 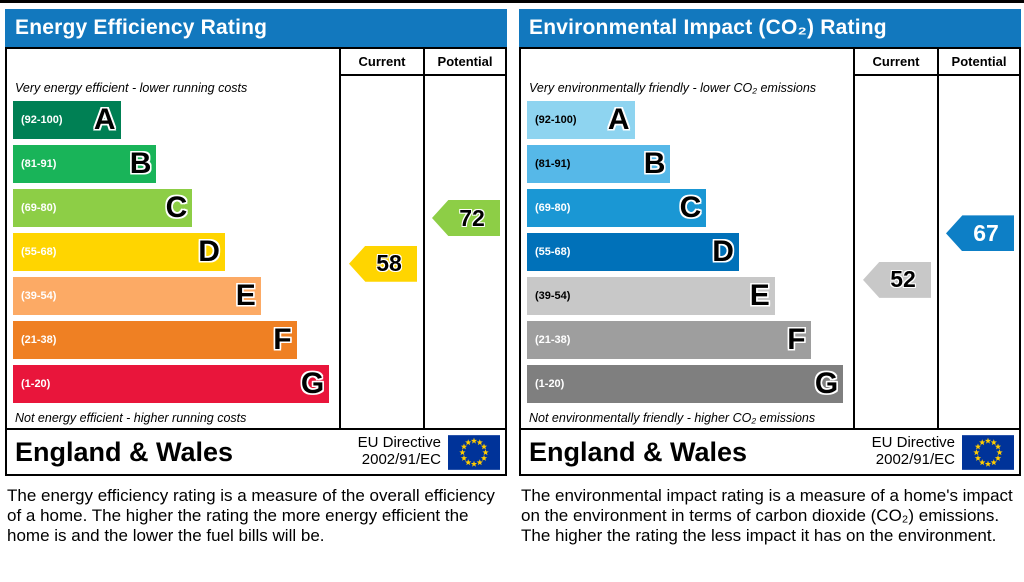 I want to click on current-rating-arrow: 52, so click(x=897, y=279).